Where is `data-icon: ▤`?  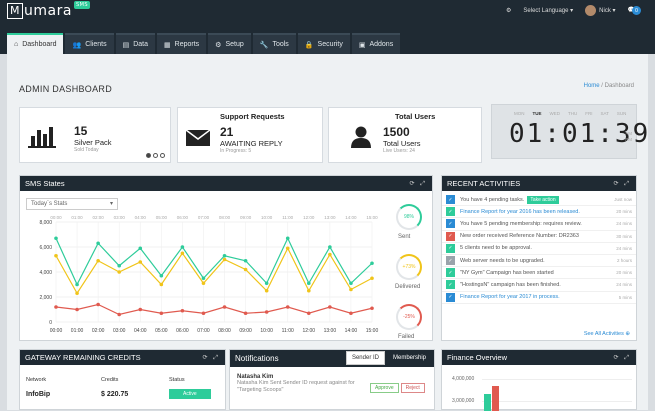 data-icon: ▤ is located at coordinates (126, 45).